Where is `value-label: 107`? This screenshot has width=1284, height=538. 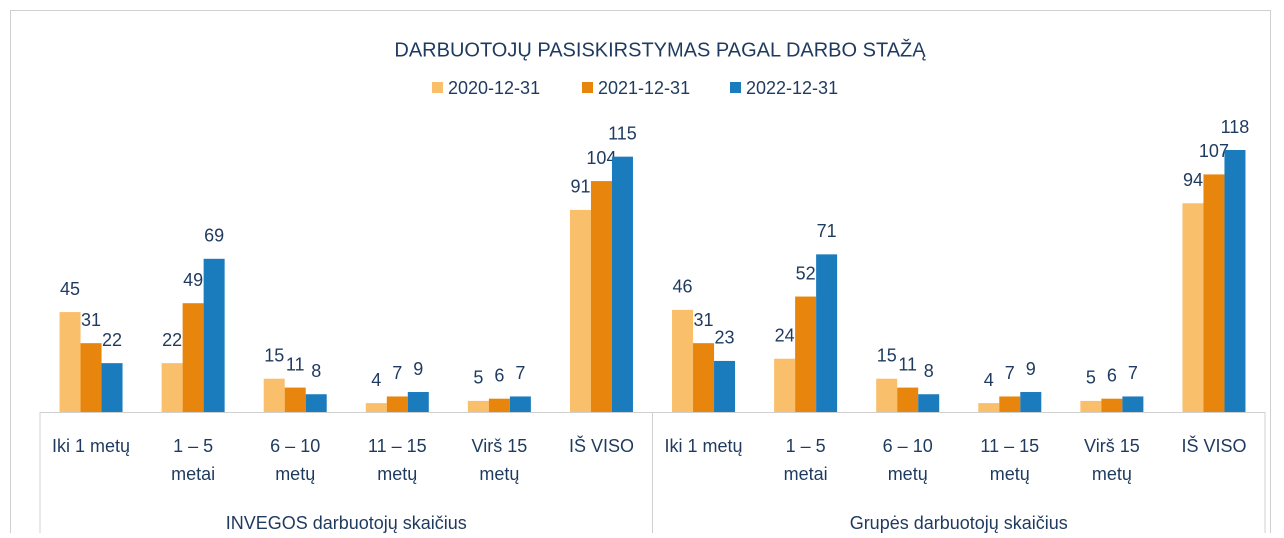 value-label: 107 is located at coordinates (1214, 151).